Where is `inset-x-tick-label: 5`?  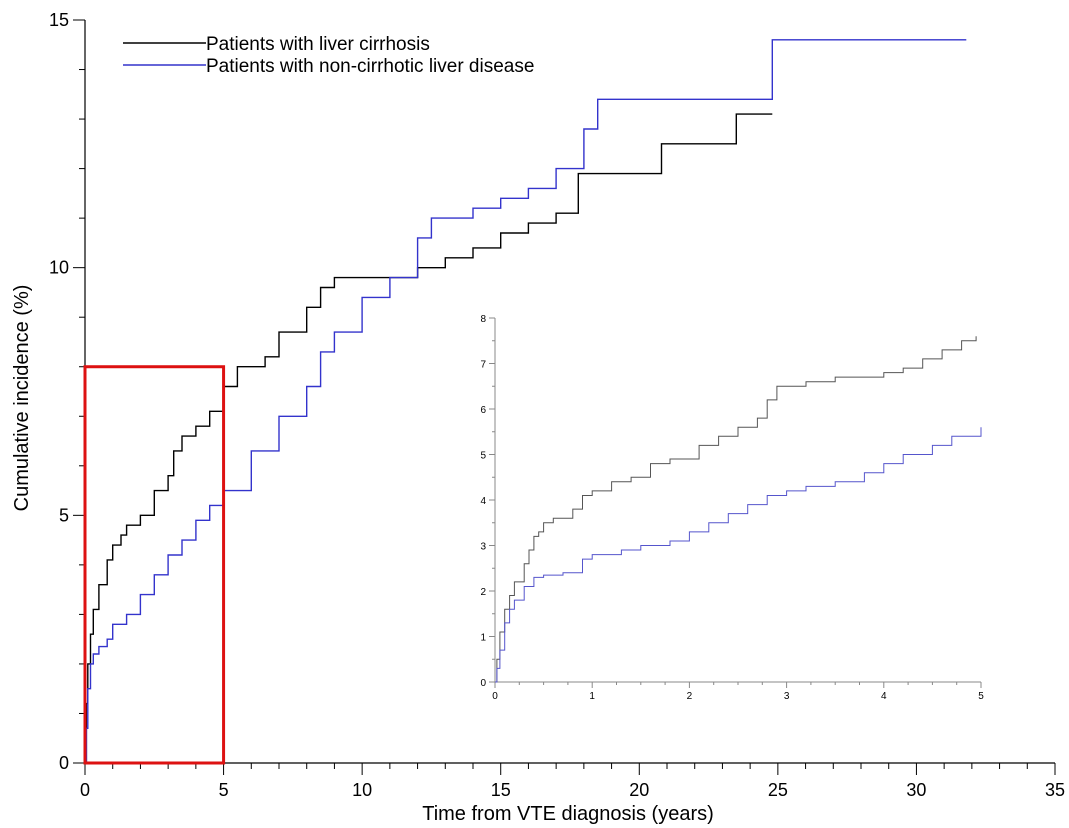
inset-x-tick-label: 5 is located at coordinates (981, 696).